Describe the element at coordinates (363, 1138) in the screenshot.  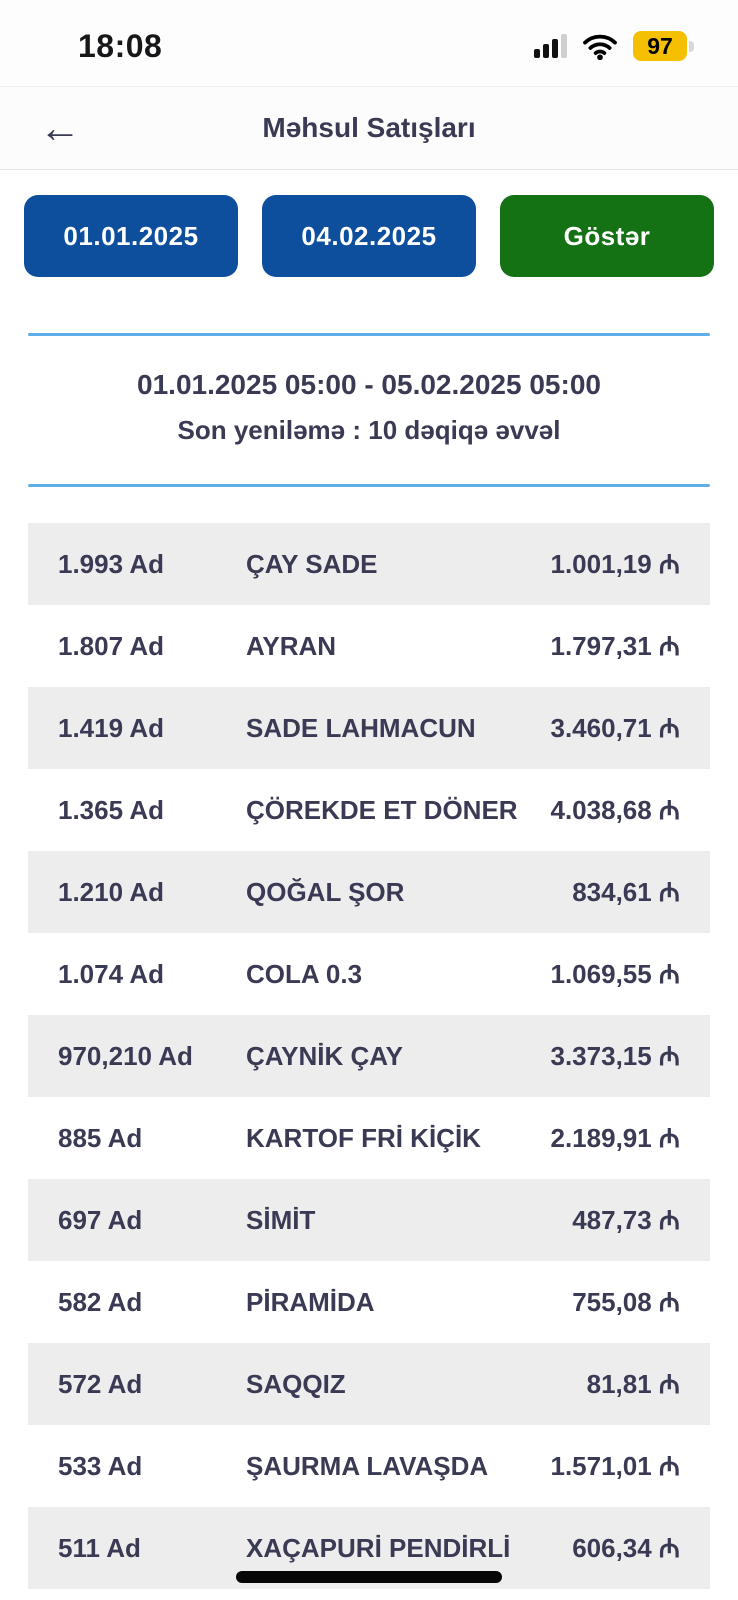
I see `product-name-cell: KARTOF FRİ KİÇİK` at that location.